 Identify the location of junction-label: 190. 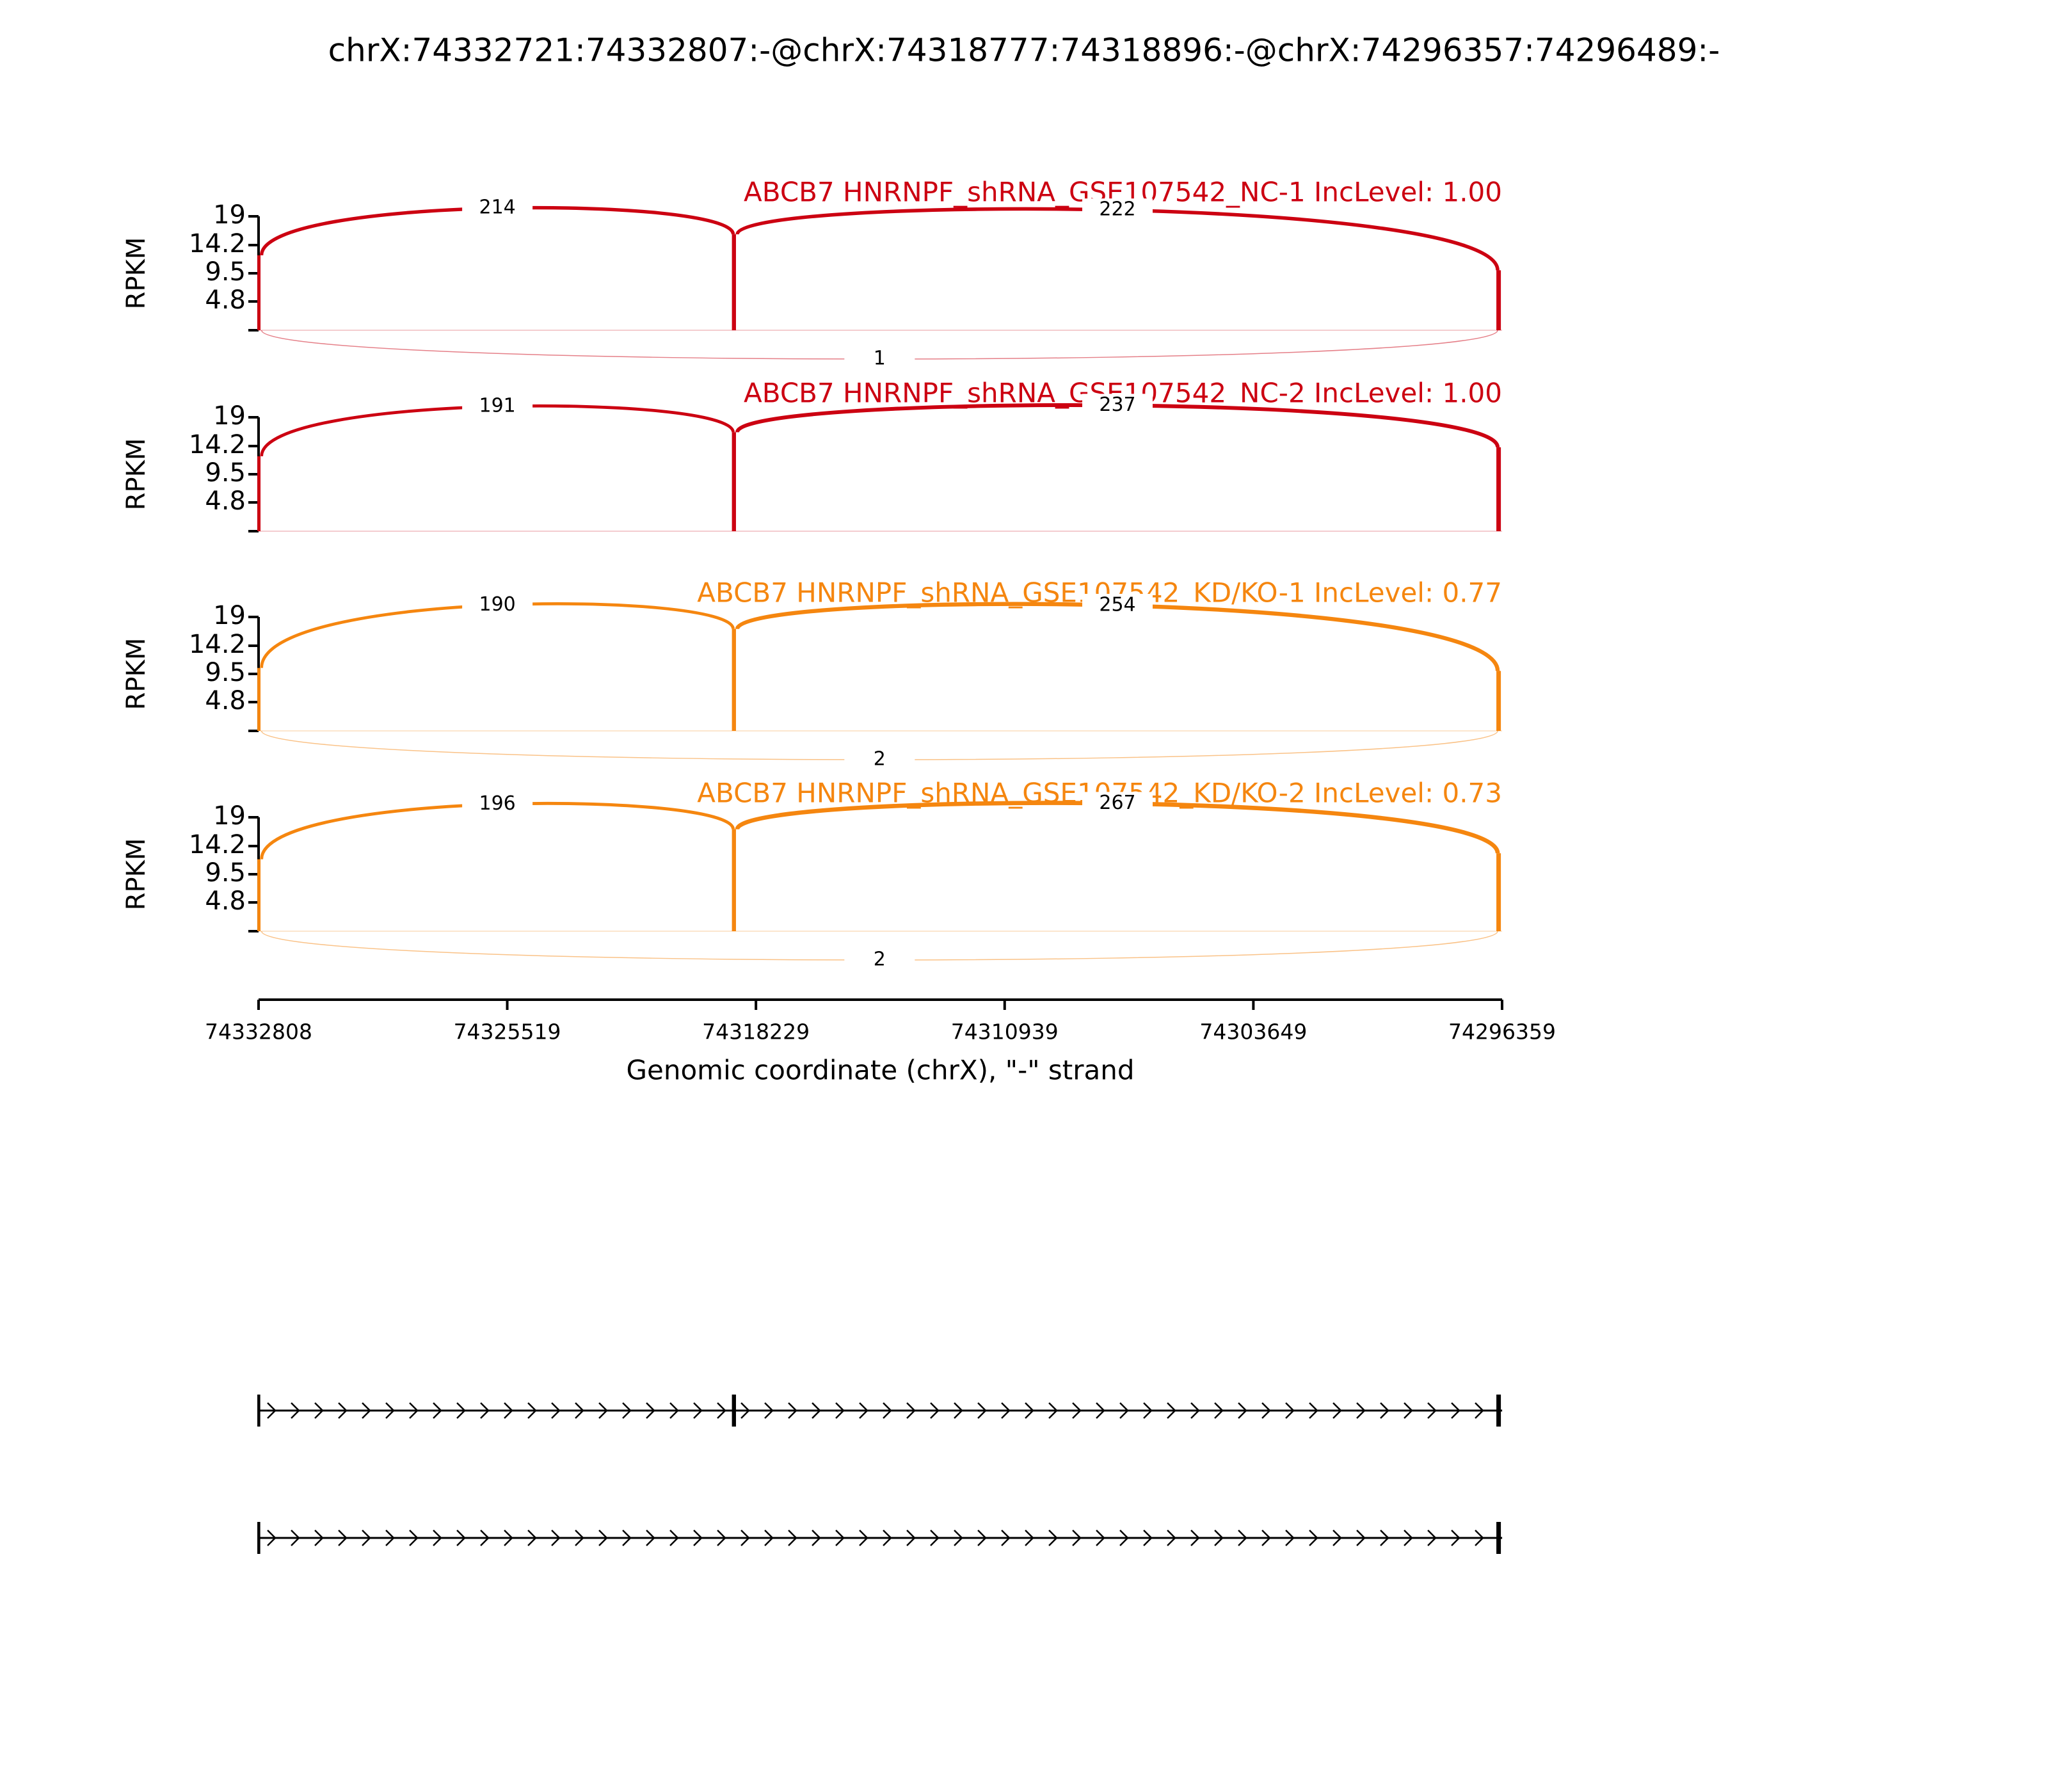
(497, 604).